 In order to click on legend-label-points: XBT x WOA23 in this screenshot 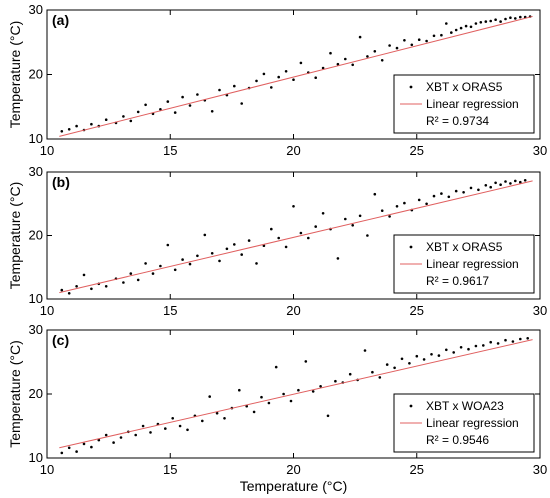, I will do `click(465, 406)`.